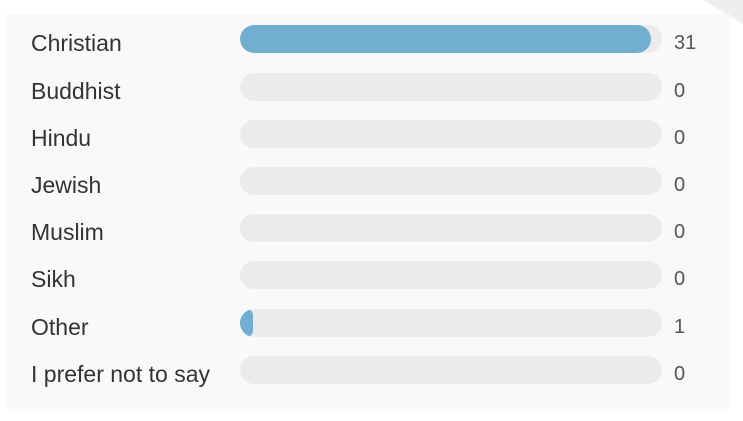 The height and width of the screenshot is (421, 743). Describe the element at coordinates (53, 279) in the screenshot. I see `poll-option-label: Sikh` at that location.